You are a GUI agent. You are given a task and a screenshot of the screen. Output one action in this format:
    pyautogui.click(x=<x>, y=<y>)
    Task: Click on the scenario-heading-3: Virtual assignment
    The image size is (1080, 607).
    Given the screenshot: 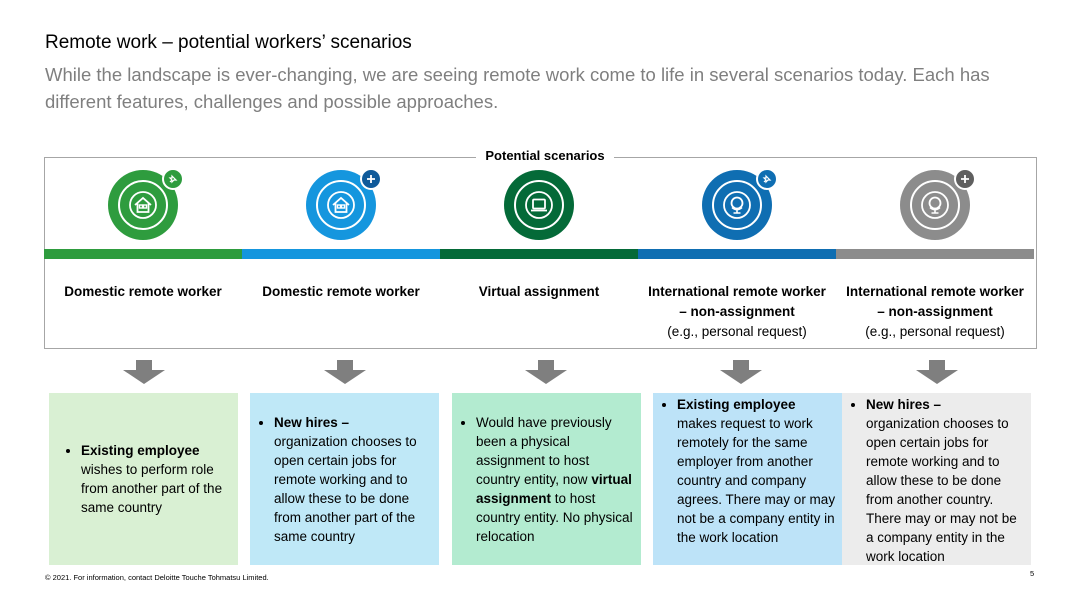 What is the action you would take?
    pyautogui.click(x=539, y=291)
    